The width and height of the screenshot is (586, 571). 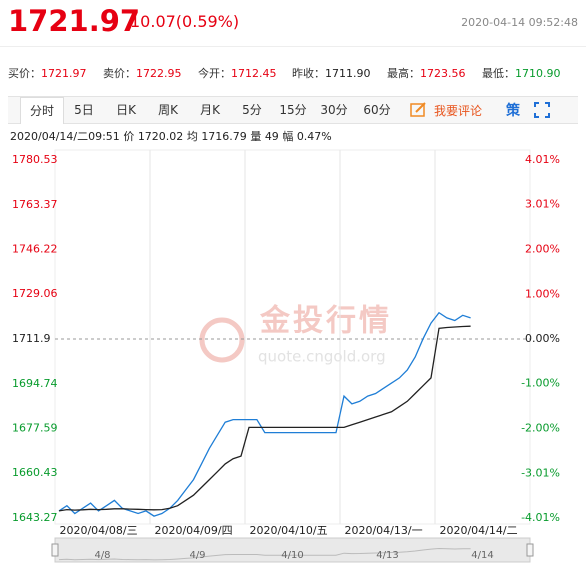 What do you see at coordinates (84, 110) in the screenshot?
I see `tab: 5日` at bounding box center [84, 110].